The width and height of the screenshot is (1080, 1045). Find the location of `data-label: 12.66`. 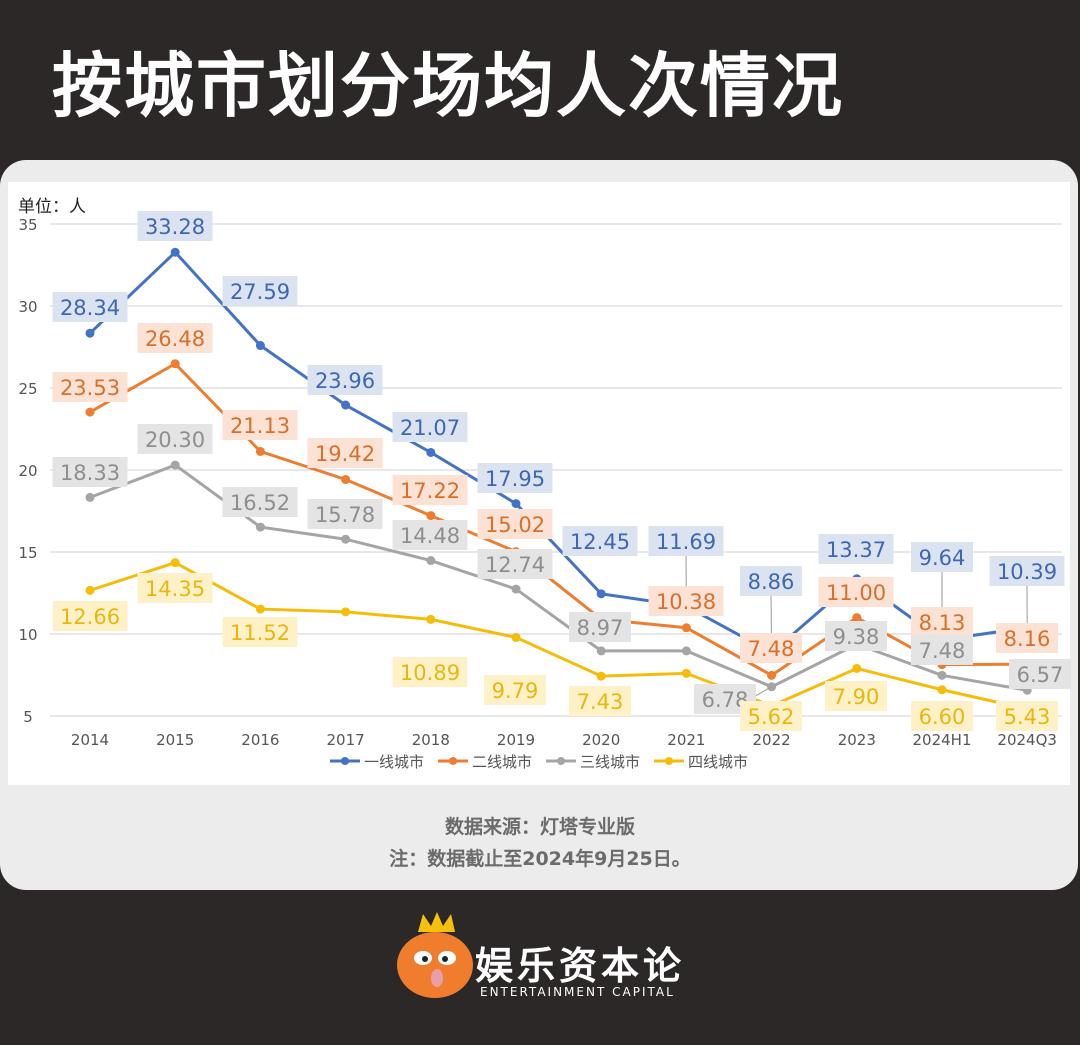

data-label: 12.66 is located at coordinates (90, 617).